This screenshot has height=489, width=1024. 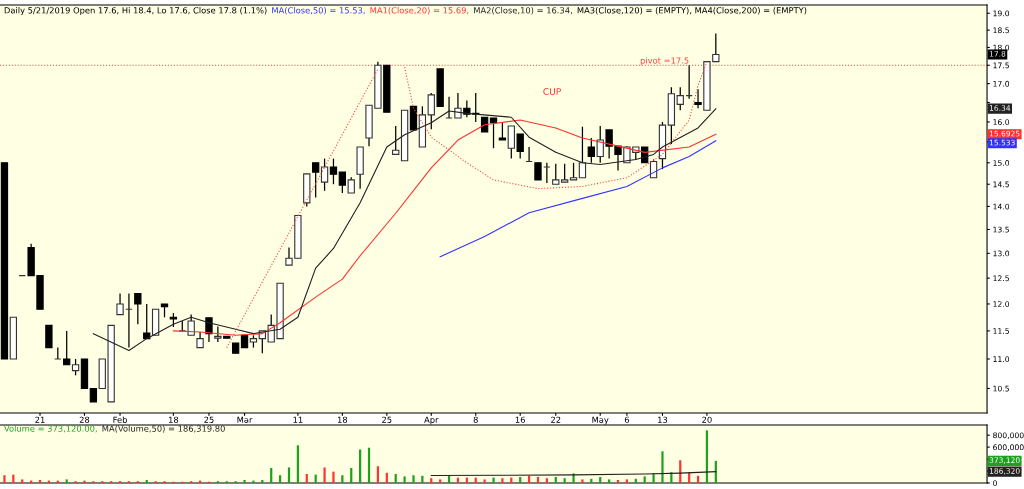 I want to click on x-tick-label: Apr, so click(x=431, y=420).